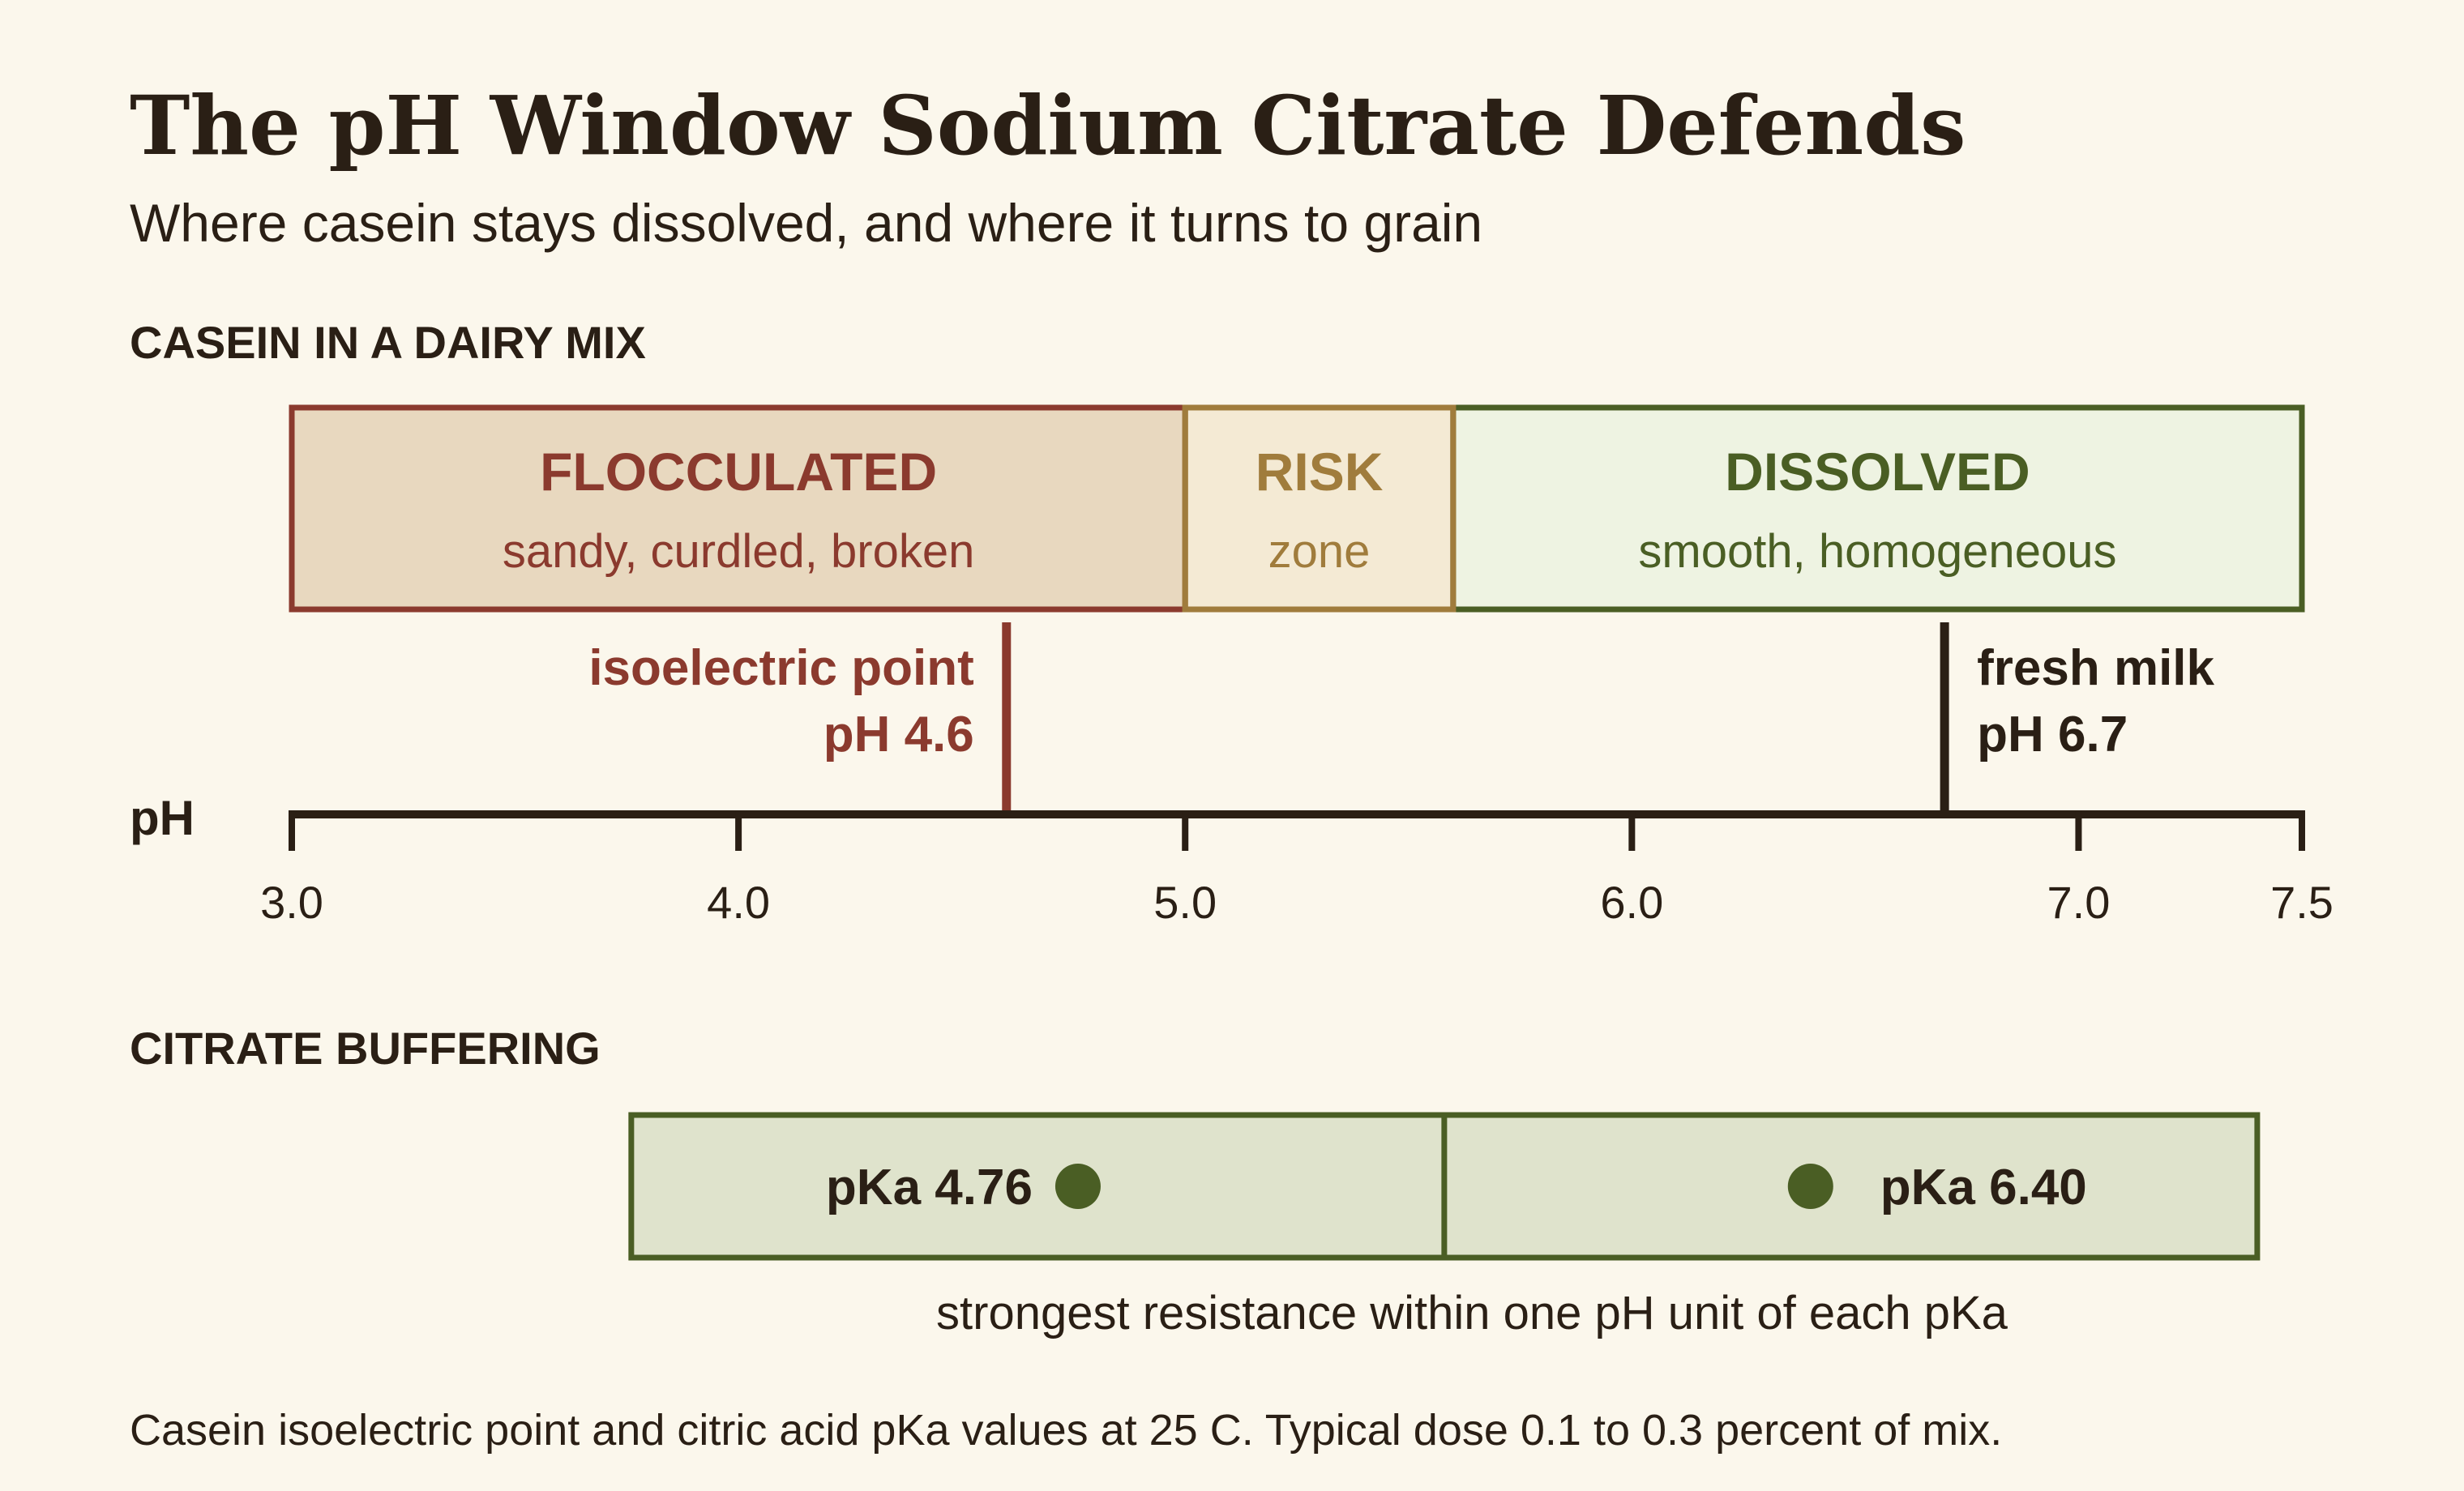 Image resolution: width=2464 pixels, height=1491 pixels. What do you see at coordinates (162, 818) in the screenshot?
I see `axis-label: pH` at bounding box center [162, 818].